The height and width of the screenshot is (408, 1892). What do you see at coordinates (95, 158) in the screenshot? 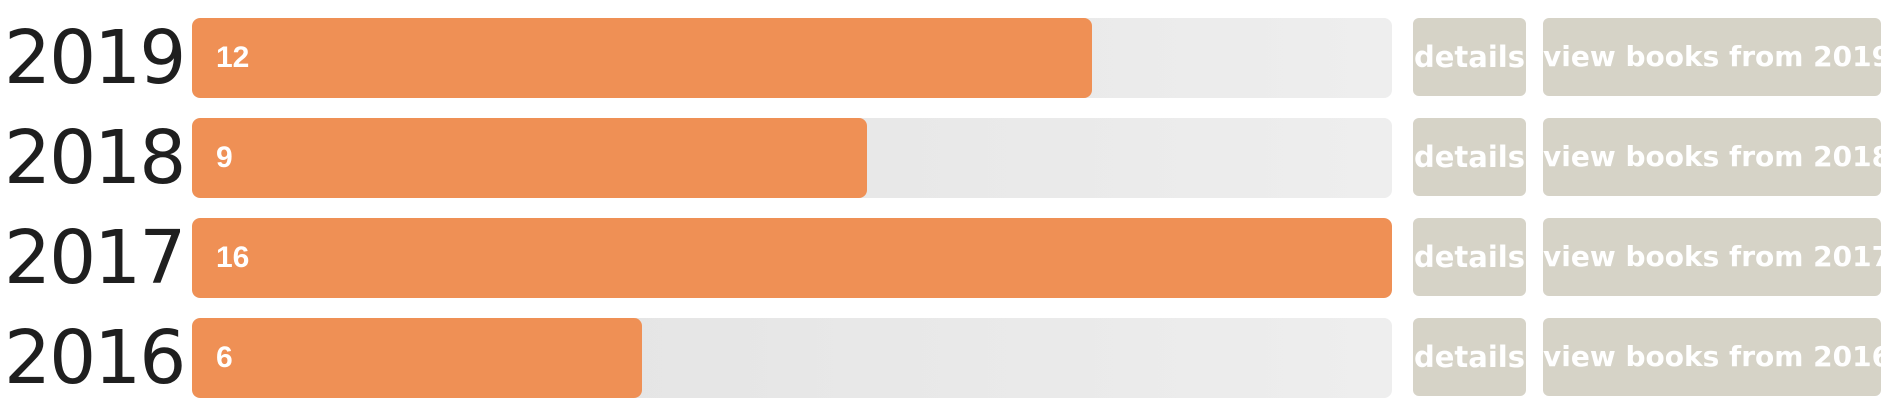
I see `year-label: 2018` at bounding box center [95, 158].